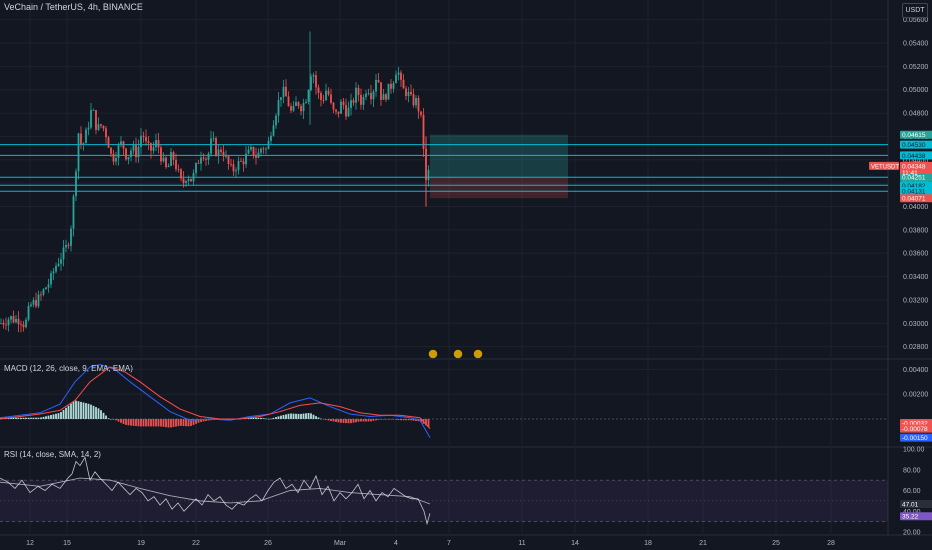 This screenshot has width=932, height=550. I want to click on profit-zone, so click(499, 156).